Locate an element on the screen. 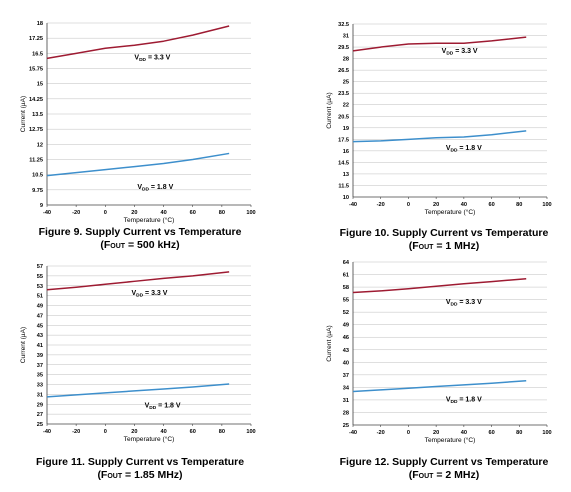 This screenshot has width=571, height=492. caption-subtitle: (FOUT = 1.85 MHz) is located at coordinates (140, 475).